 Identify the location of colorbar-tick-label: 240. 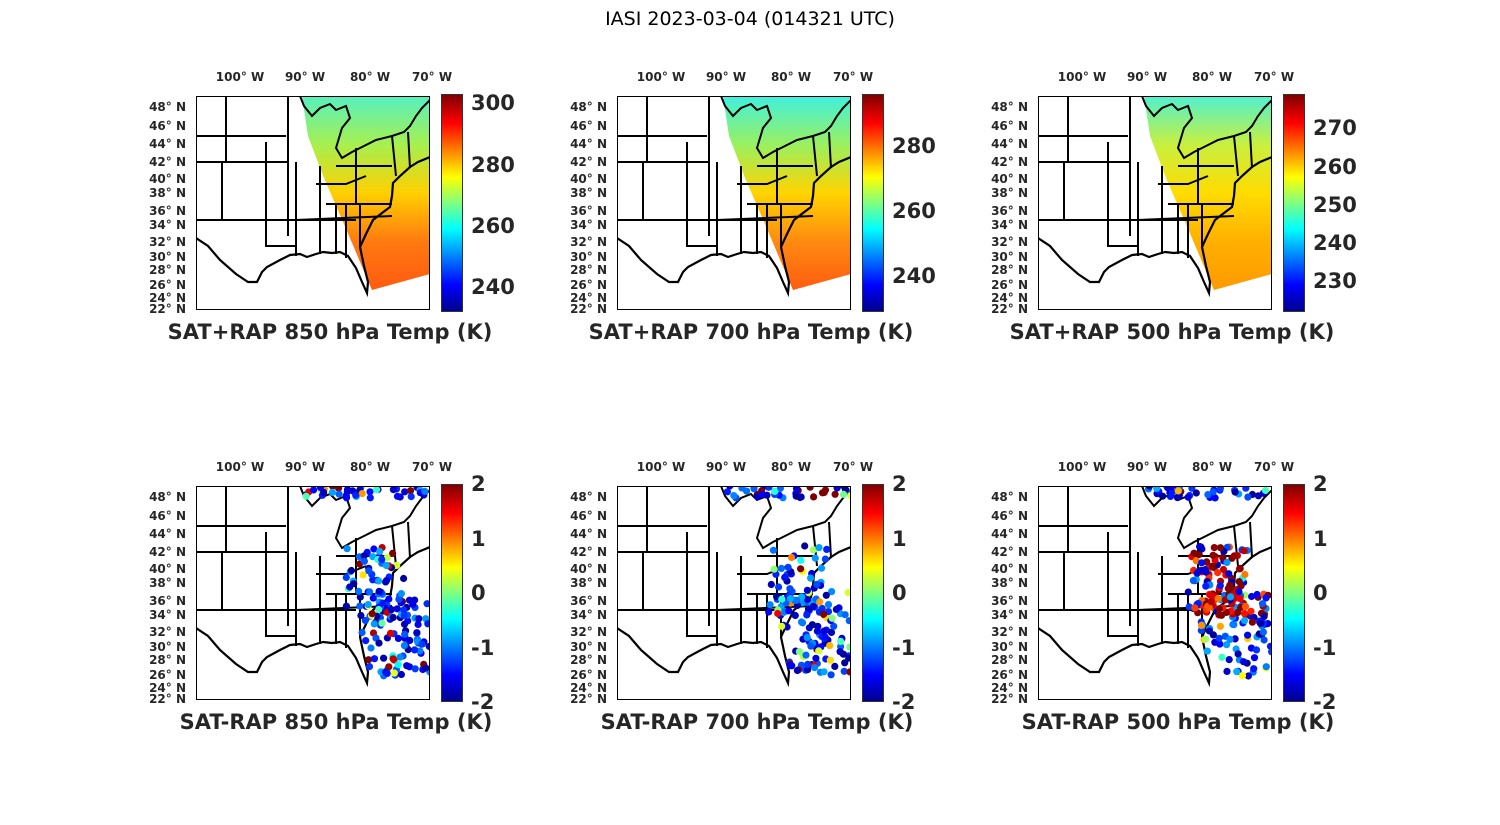
(1335, 243).